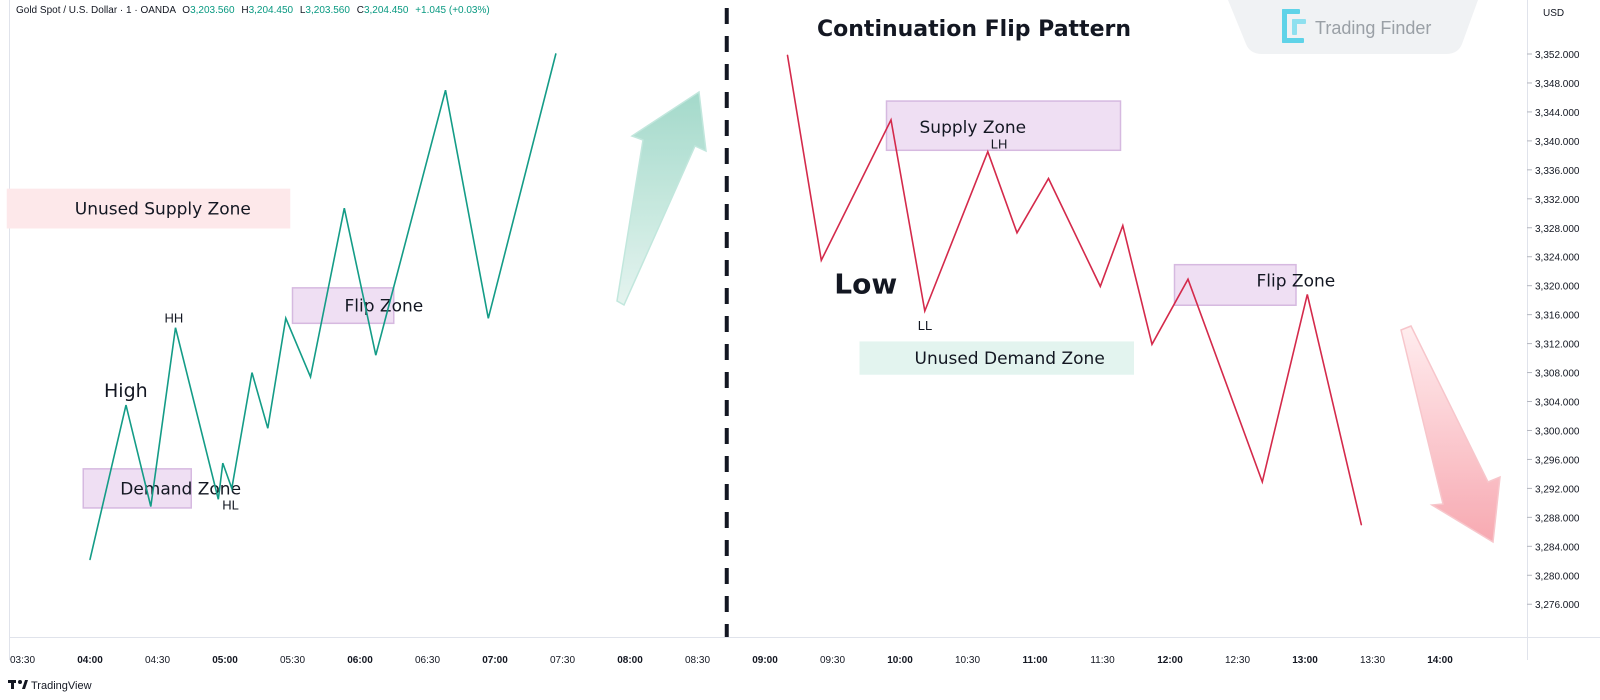 Image resolution: width=1600 pixels, height=700 pixels. What do you see at coordinates (1557, 460) in the screenshot?
I see `y-tick-label-14: 3,296.000` at bounding box center [1557, 460].